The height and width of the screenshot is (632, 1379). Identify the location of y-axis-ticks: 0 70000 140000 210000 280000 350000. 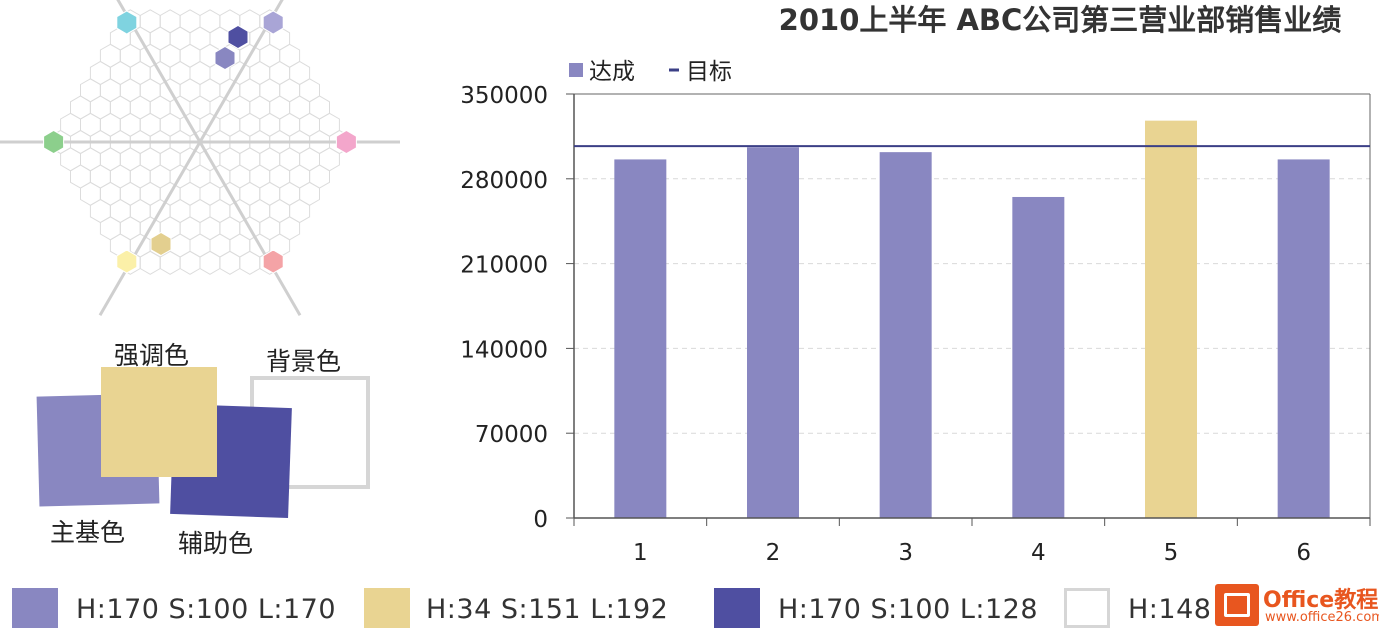
(517, 308).